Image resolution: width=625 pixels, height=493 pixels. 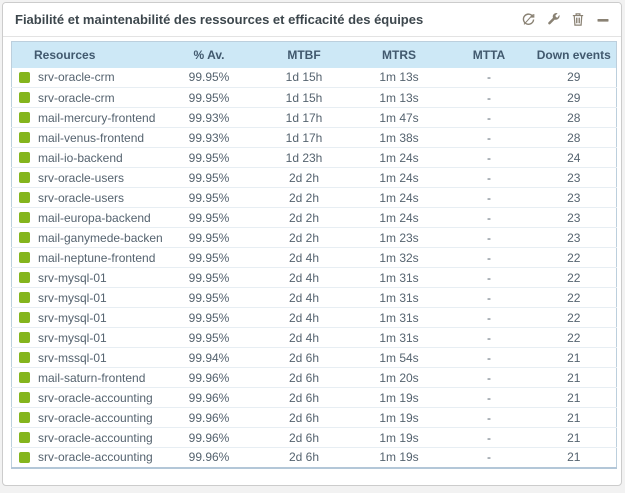 What do you see at coordinates (399, 117) in the screenshot?
I see `mtrs-cell: 1m 47s` at bounding box center [399, 117].